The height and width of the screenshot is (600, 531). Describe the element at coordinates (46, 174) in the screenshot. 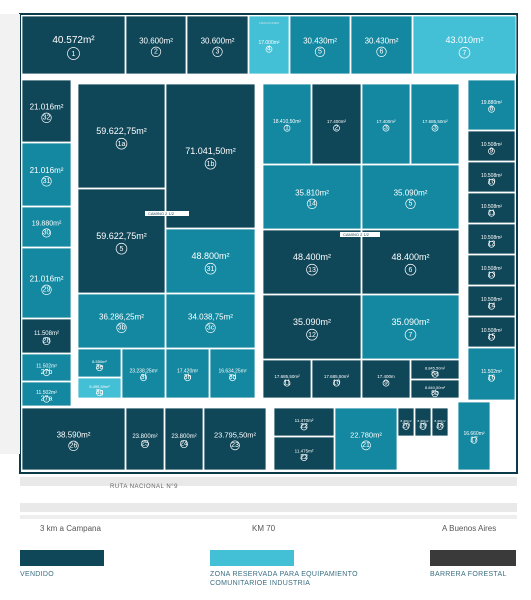

I see `lot-l31: 21.016m² 31` at that location.